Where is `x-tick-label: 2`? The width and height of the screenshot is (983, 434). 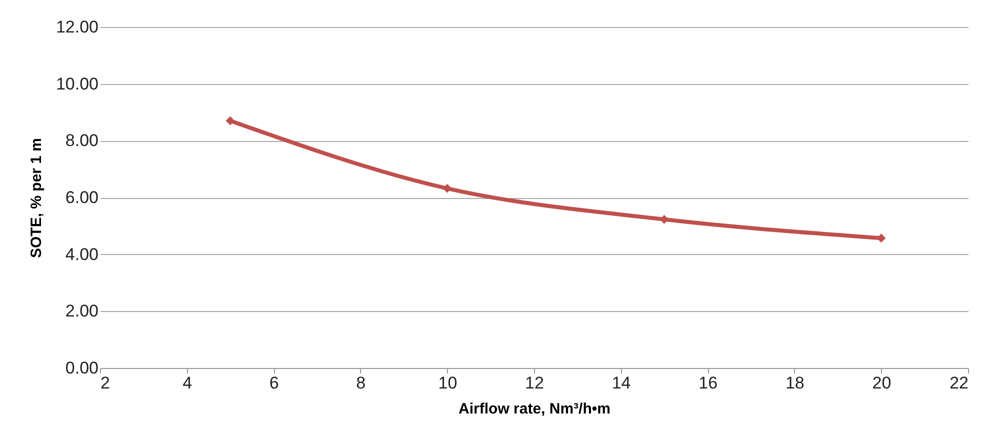 x-tick-label: 2 is located at coordinates (105, 383).